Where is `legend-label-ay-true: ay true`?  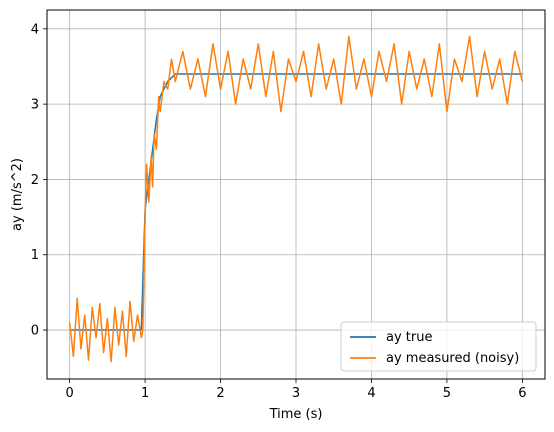
legend-label-ay-true: ay true is located at coordinates (409, 337).